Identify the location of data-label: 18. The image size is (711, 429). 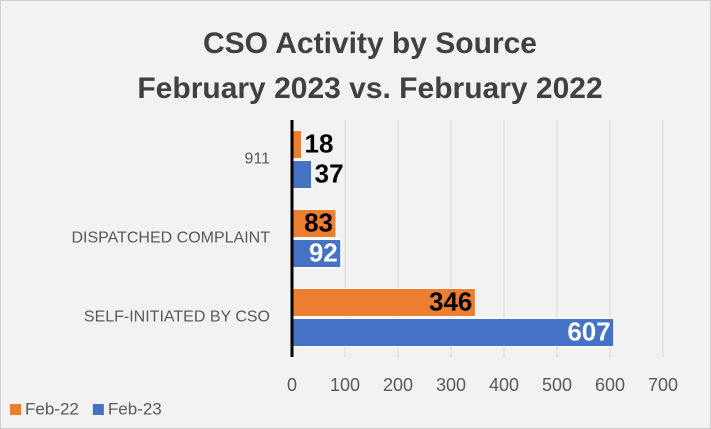
(319, 143).